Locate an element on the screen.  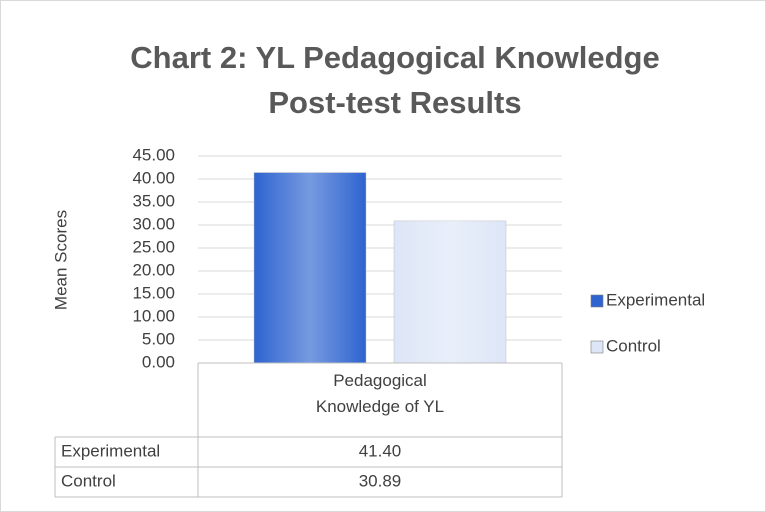
y-axis-label: Mean Scores is located at coordinates (60, 260).